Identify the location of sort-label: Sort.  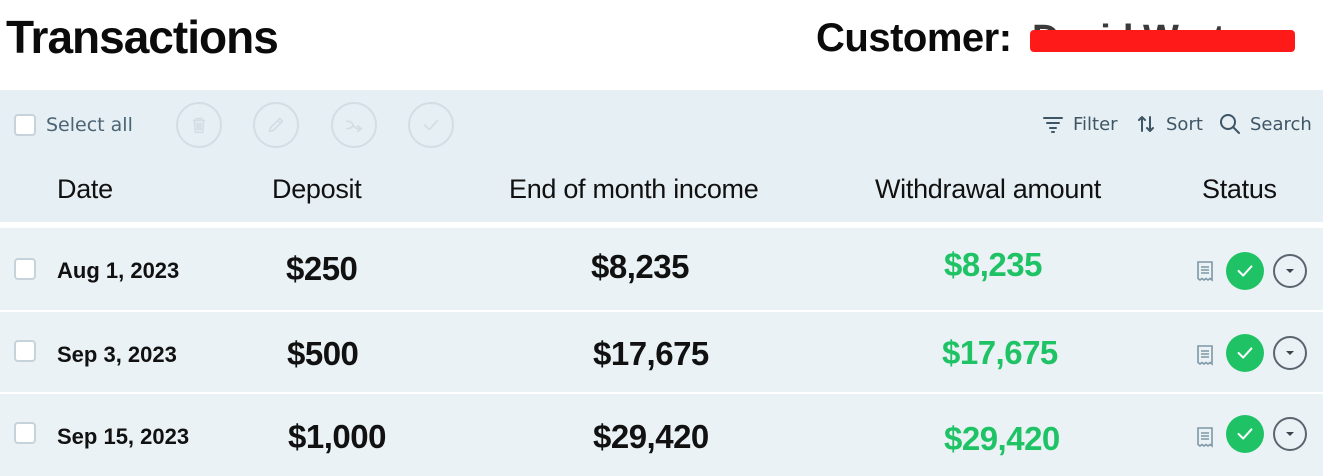
(1184, 124).